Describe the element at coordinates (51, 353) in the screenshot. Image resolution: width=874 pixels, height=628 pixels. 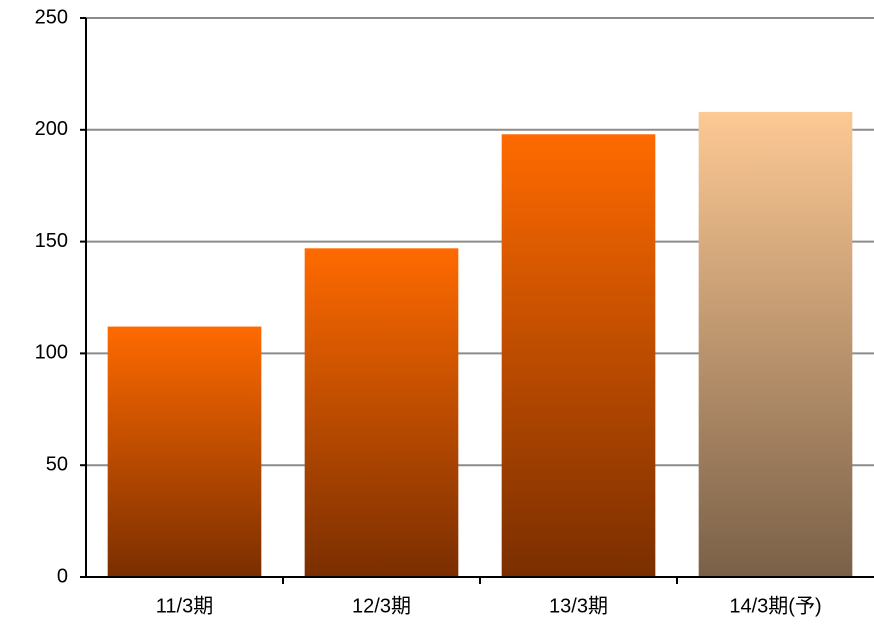
I see `y-tick-label: 100` at that location.